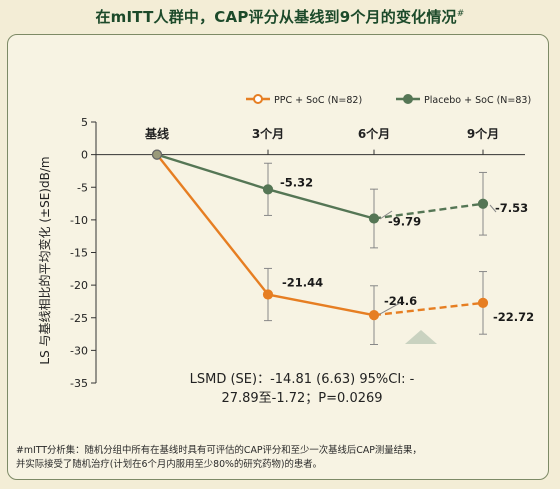 This screenshot has height=489, width=560. Describe the element at coordinates (84, 155) in the screenshot. I see `y-tick-label: 0` at that location.